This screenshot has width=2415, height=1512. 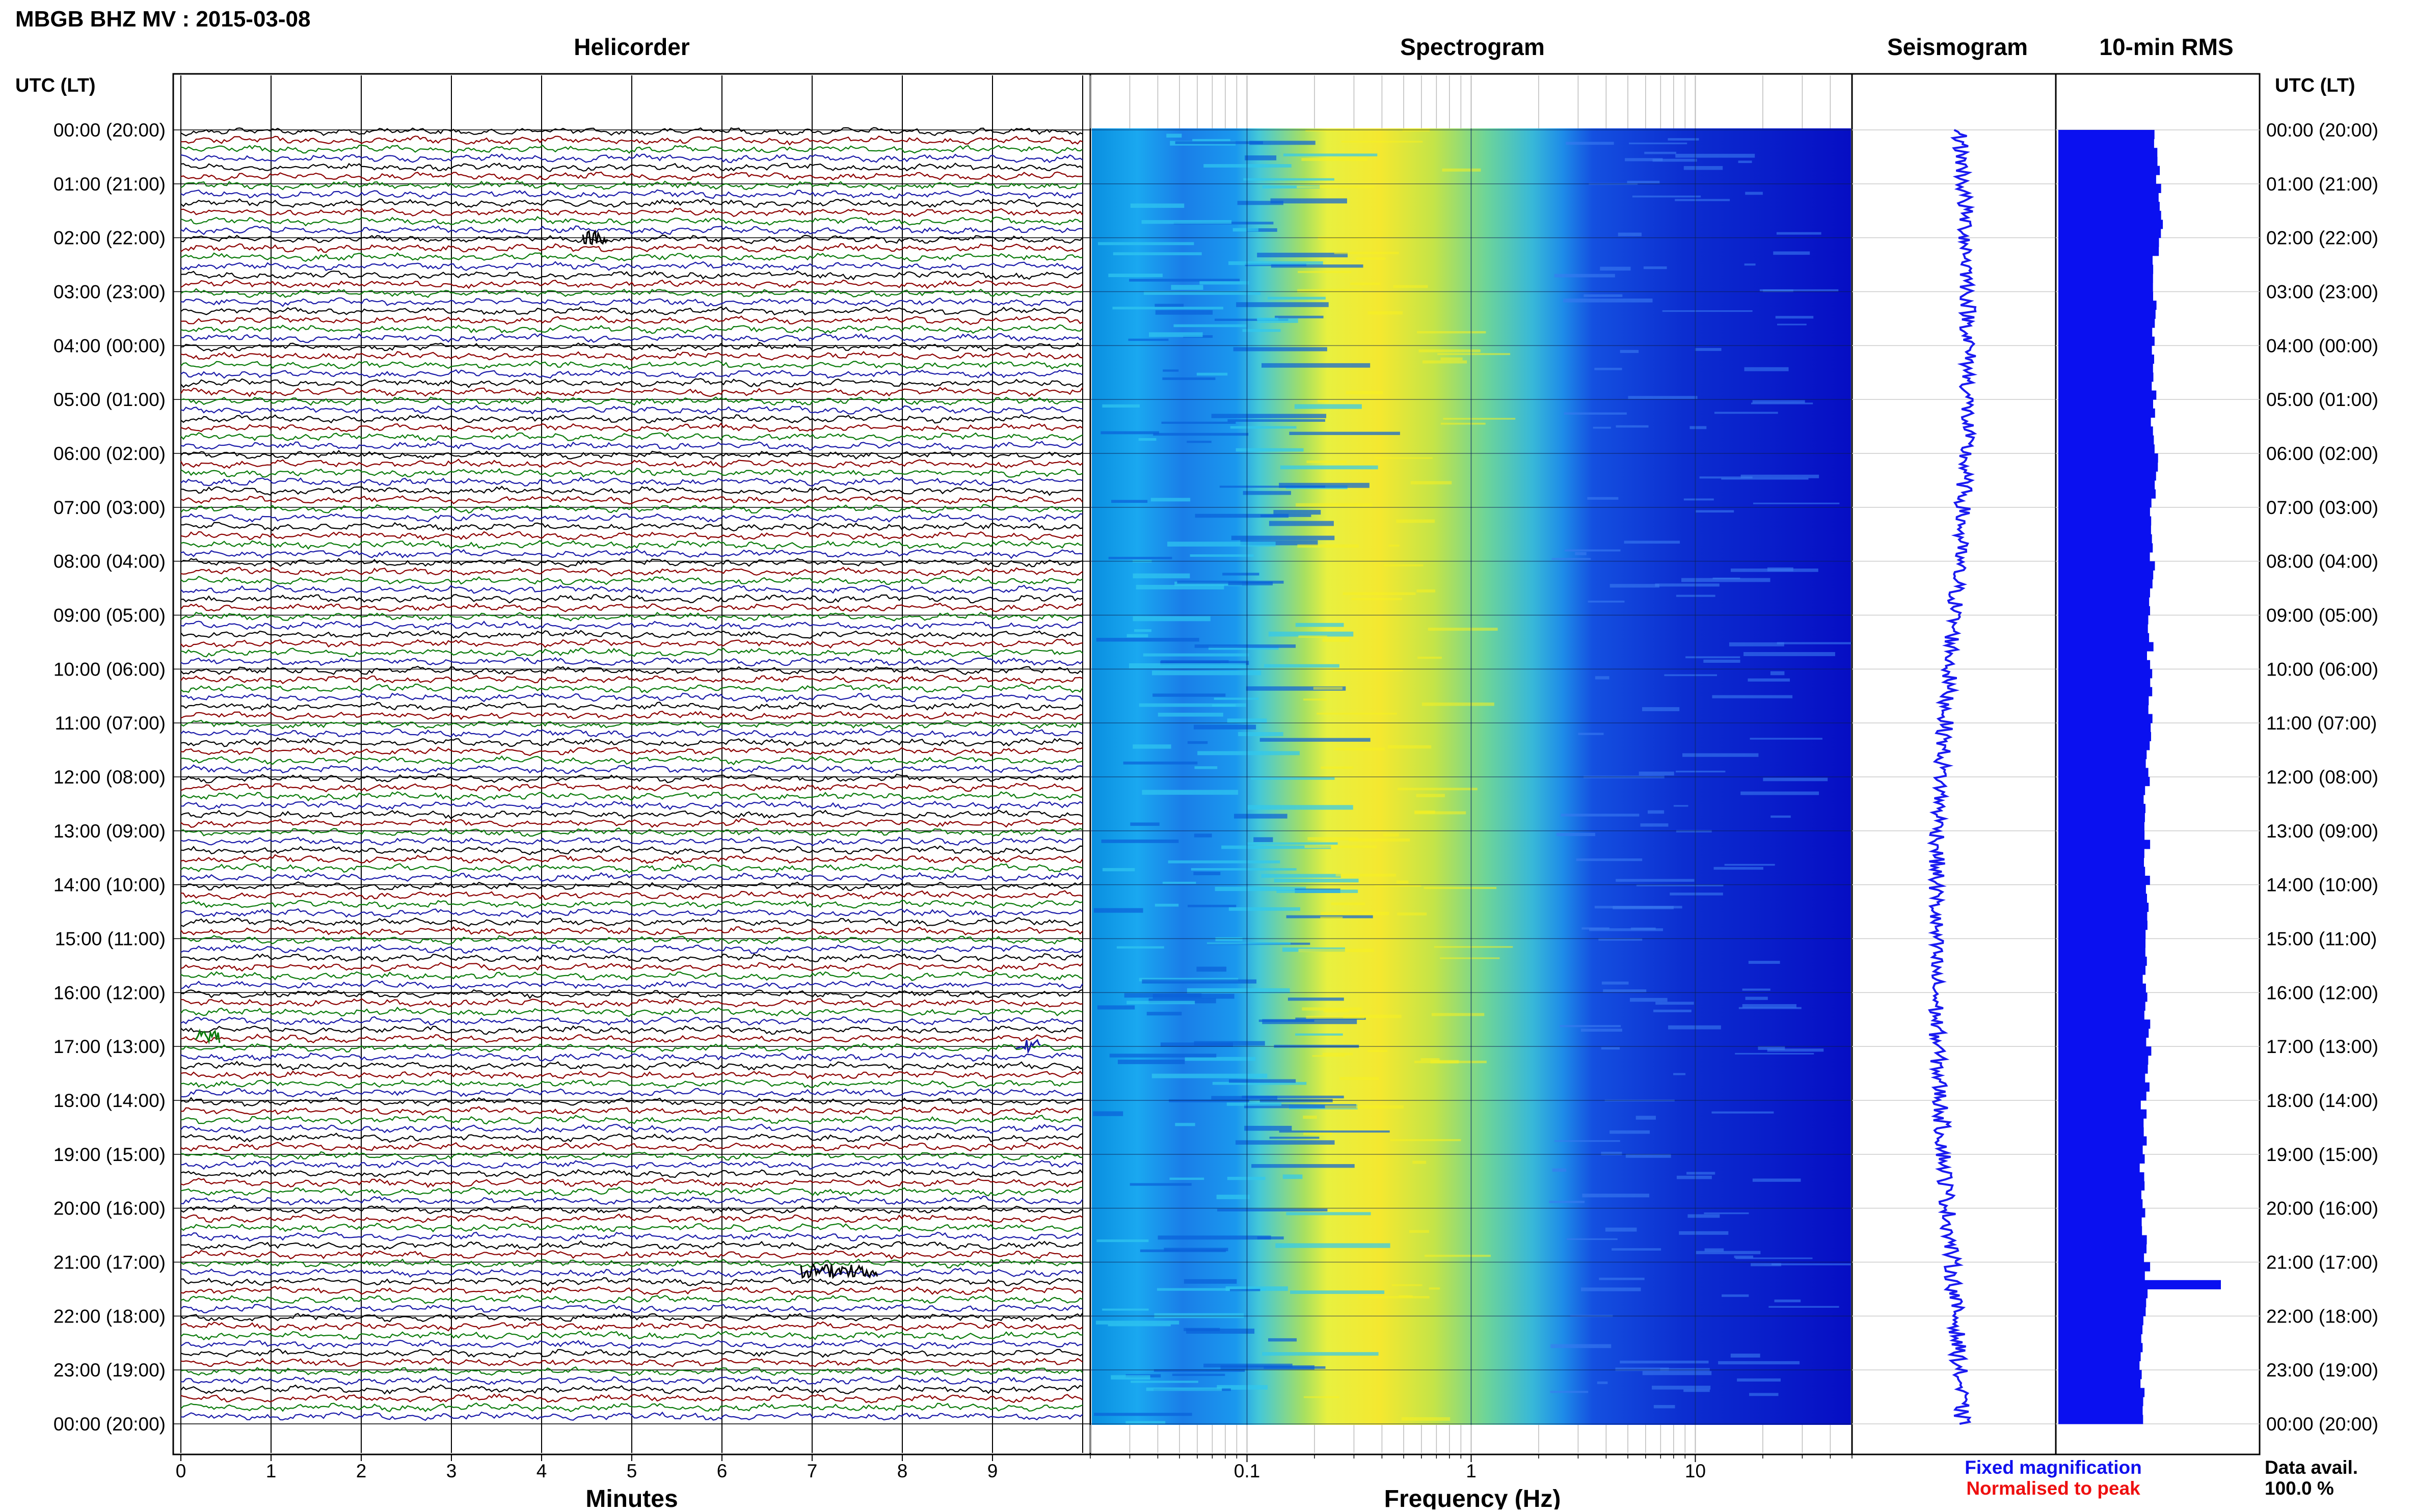 I want to click on time-label-left: 07:00 (03:00), so click(x=109, y=507).